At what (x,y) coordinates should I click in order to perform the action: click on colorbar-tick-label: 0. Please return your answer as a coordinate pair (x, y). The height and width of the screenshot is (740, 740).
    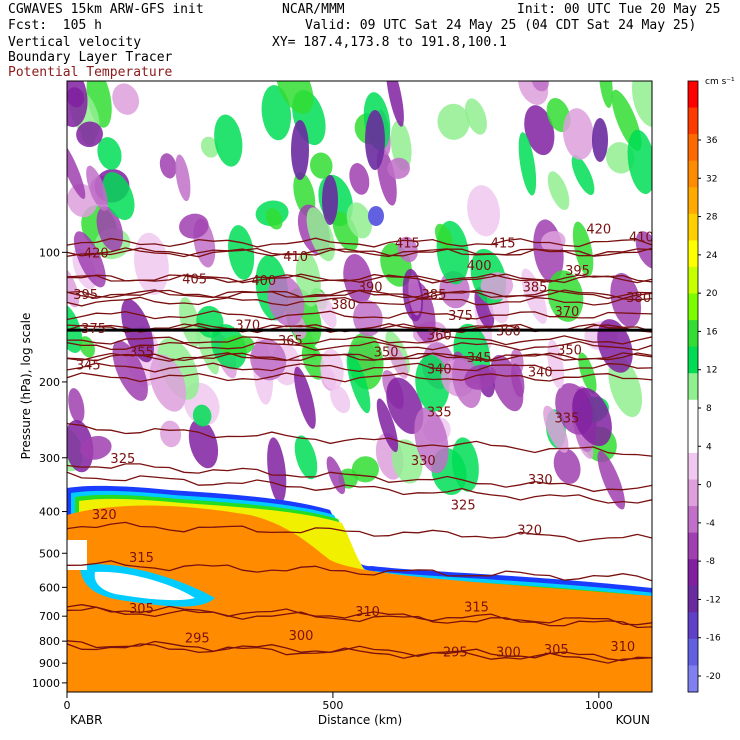
    Looking at the image, I should click on (709, 486).